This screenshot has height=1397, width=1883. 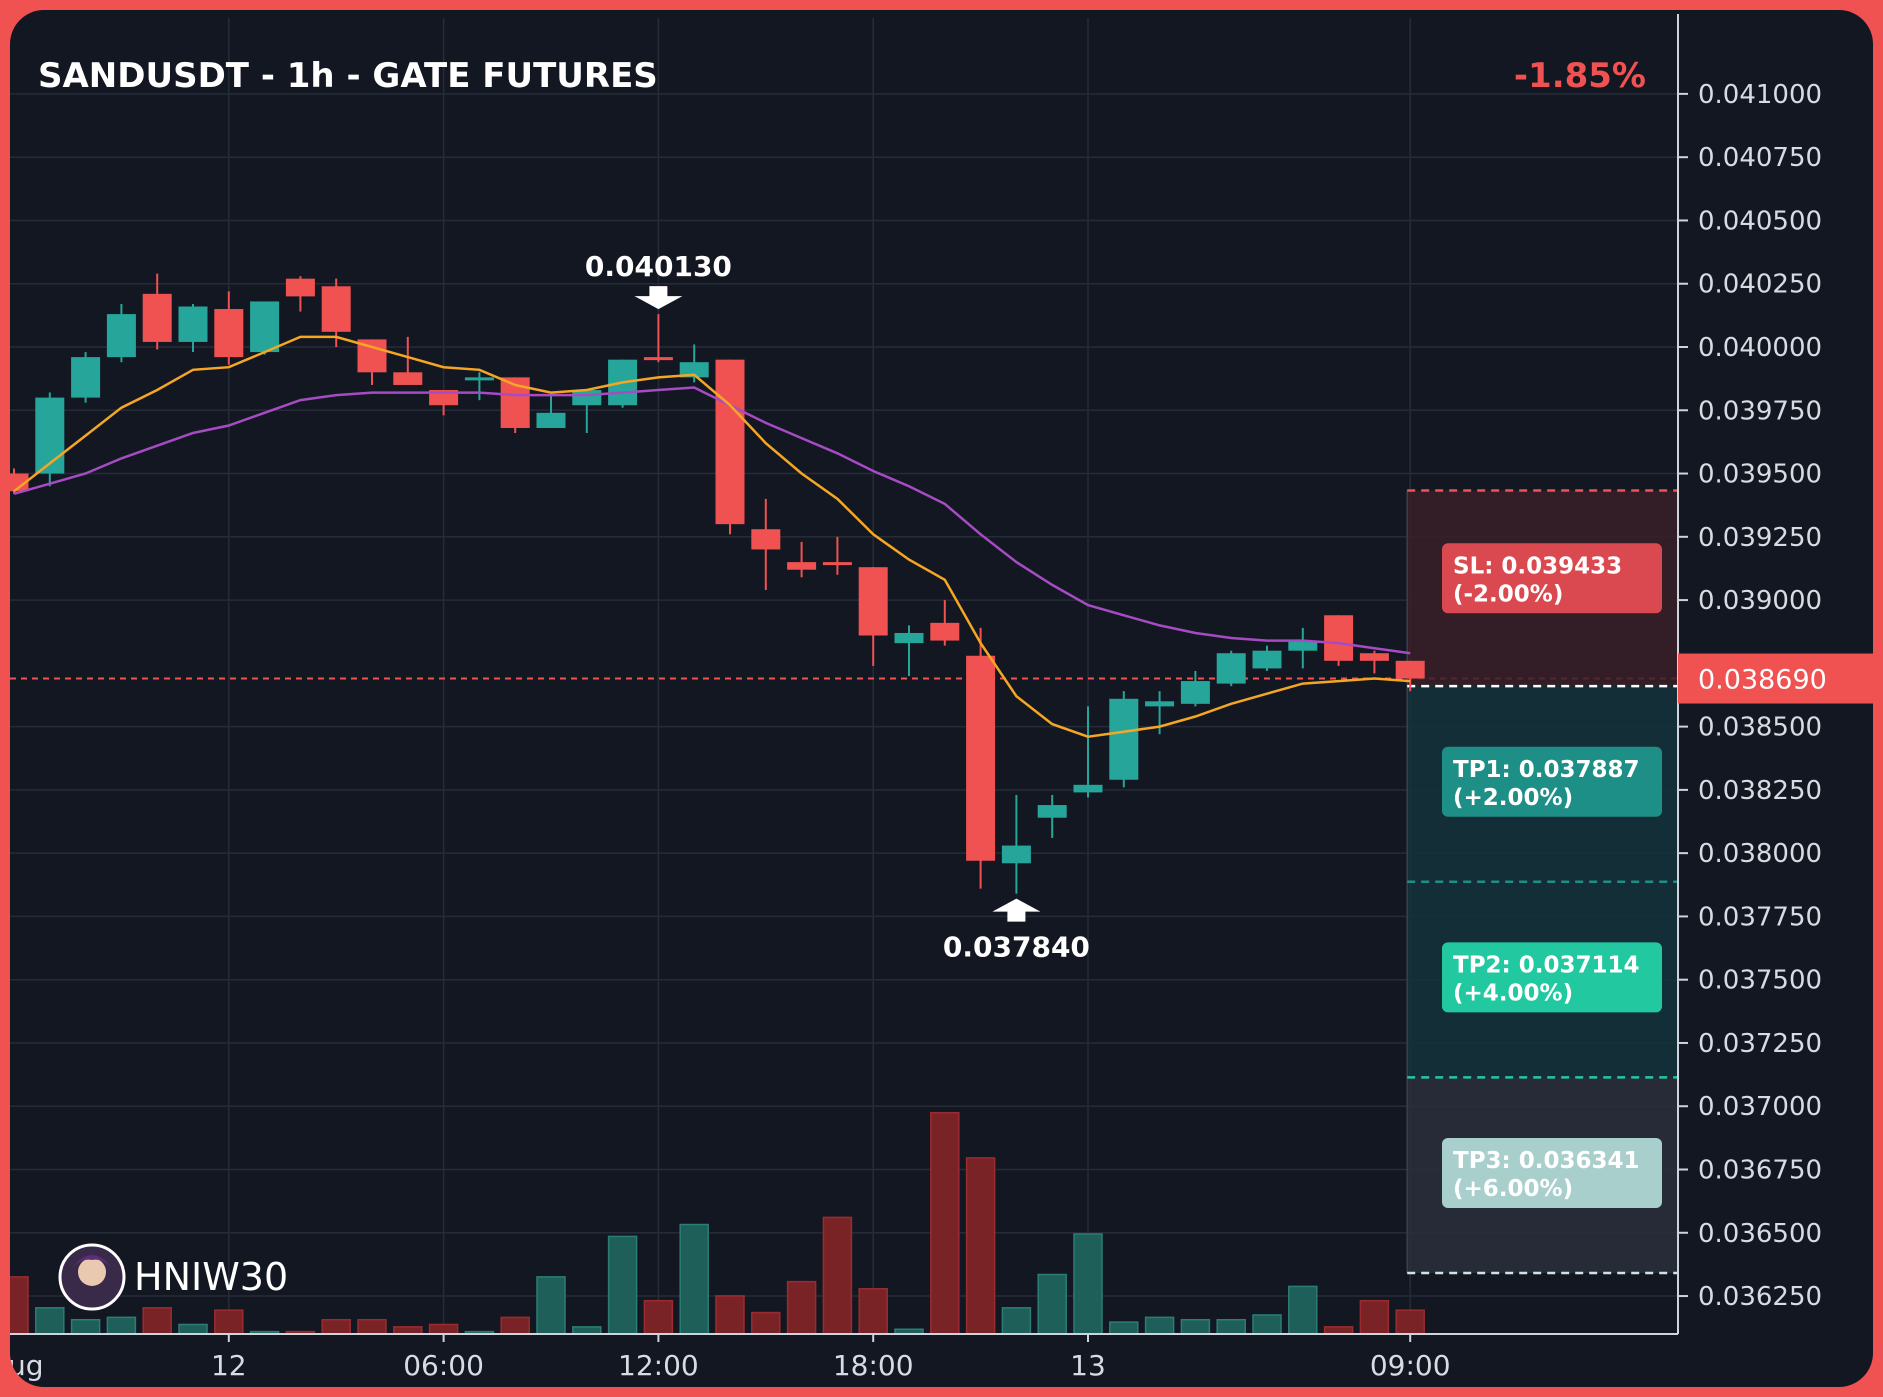 I want to click on tp1-label-bg, so click(x=1552, y=781).